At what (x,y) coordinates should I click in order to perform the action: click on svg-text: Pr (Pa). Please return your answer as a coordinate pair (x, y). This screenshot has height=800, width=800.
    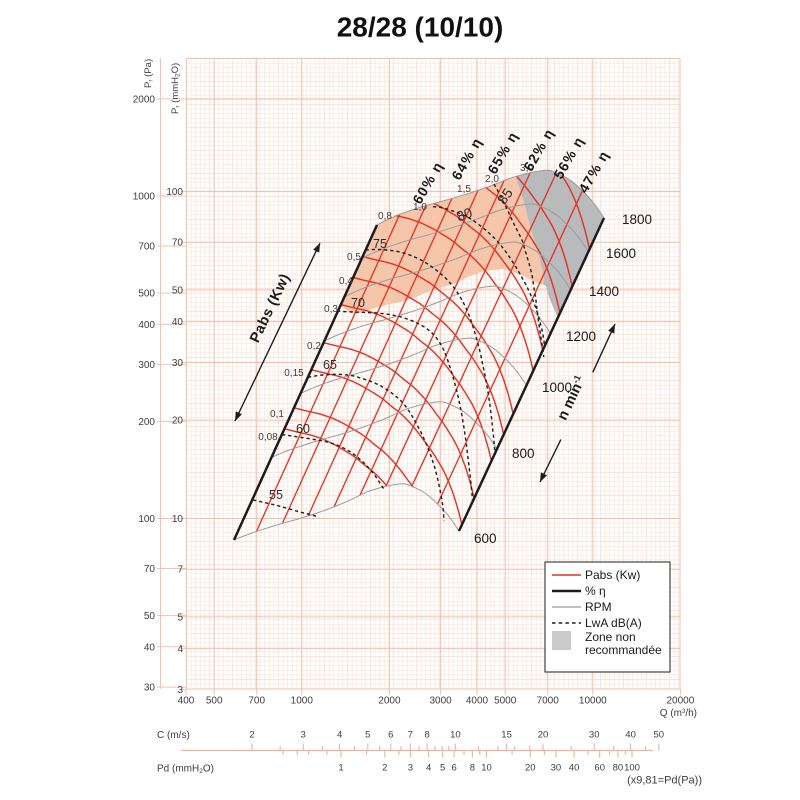
    Looking at the image, I should click on (149, 73).